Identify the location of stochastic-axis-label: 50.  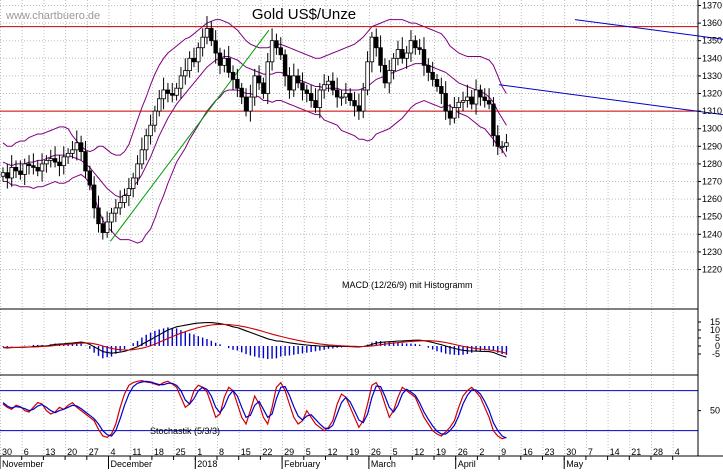
(715, 411).